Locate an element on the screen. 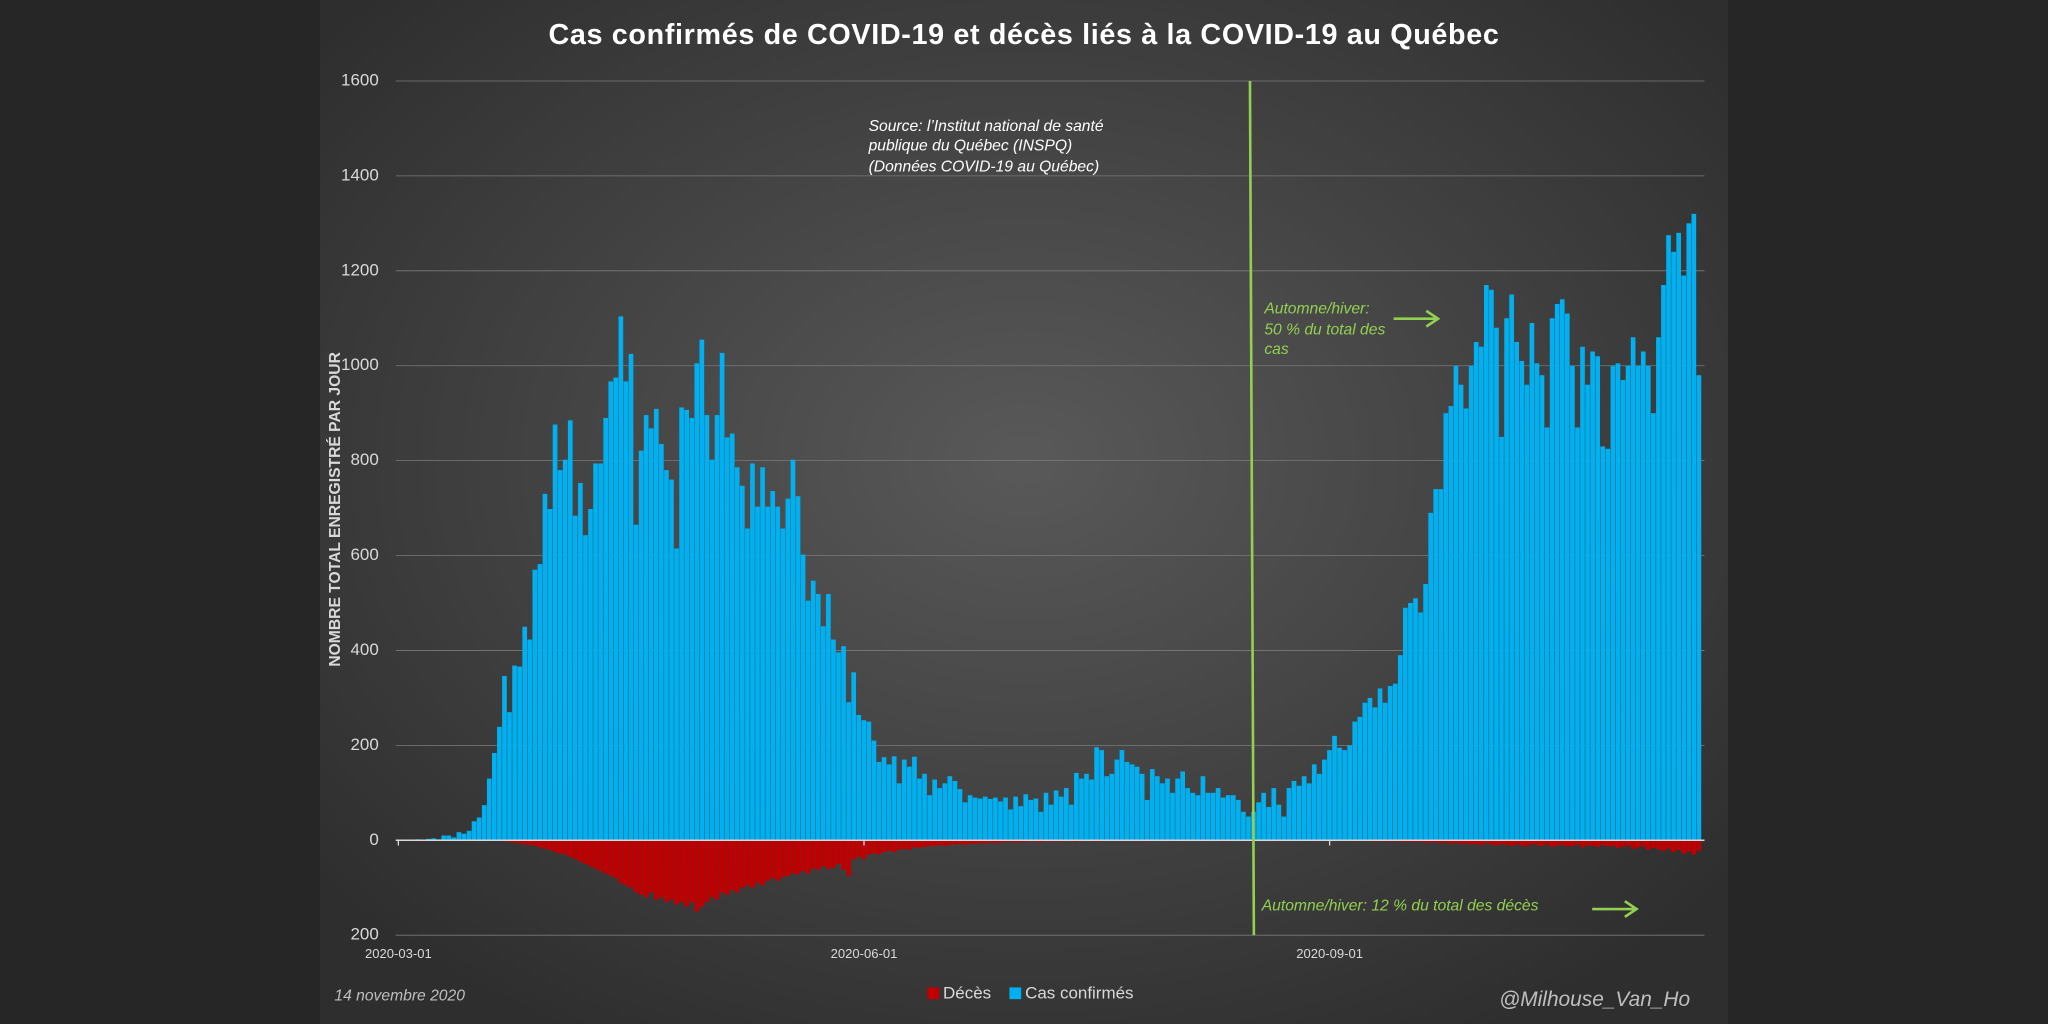 Image resolution: width=2048 pixels, height=1024 pixels. y-tick-label: 600 is located at coordinates (364, 554).